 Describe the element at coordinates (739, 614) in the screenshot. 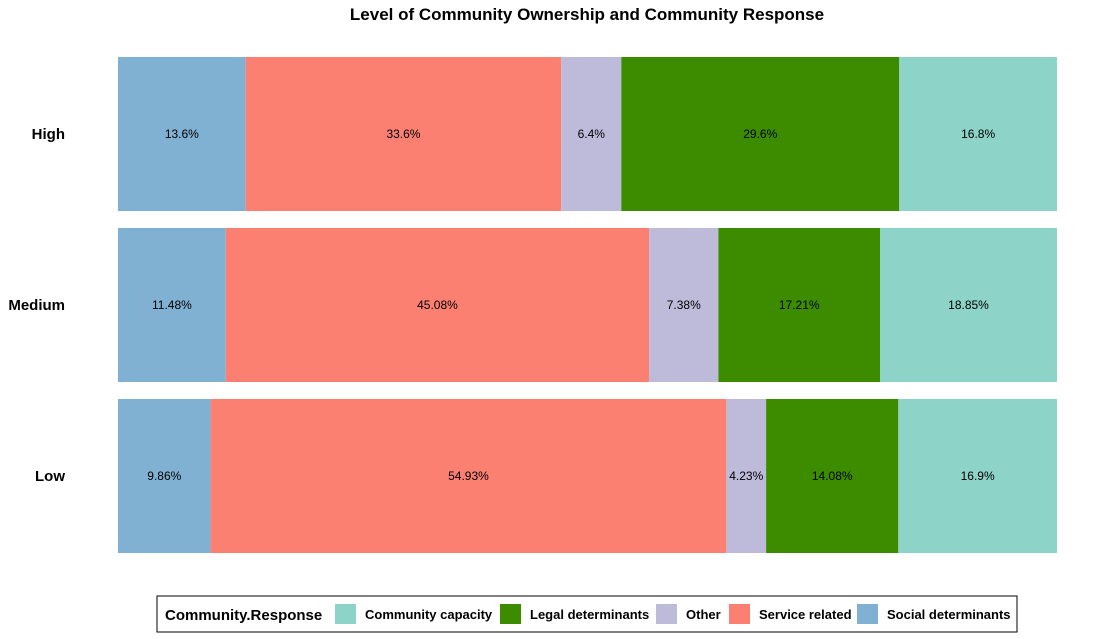

I see `legend-key-service-related` at that location.